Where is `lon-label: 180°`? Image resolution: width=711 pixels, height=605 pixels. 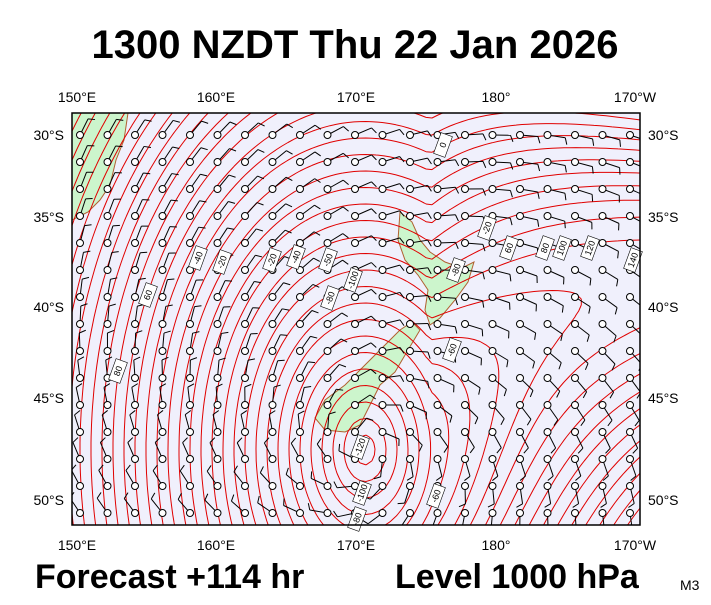 lon-label: 180° is located at coordinates (496, 97).